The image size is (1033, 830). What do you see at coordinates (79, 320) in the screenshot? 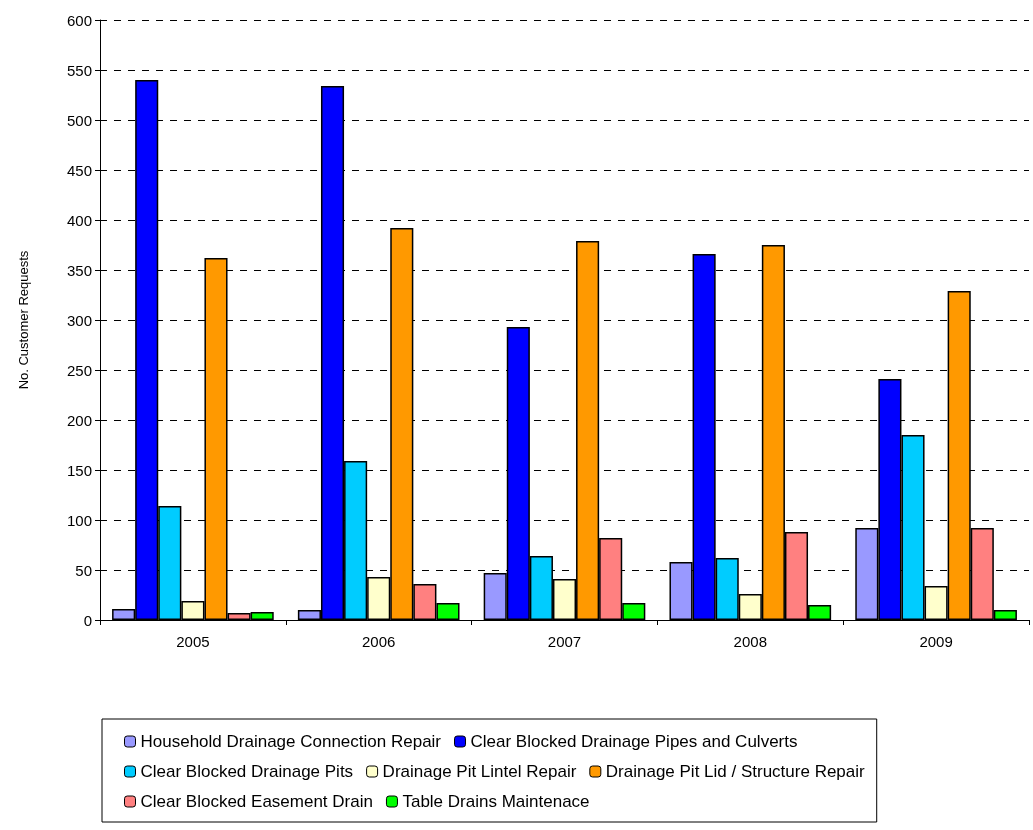
I see `y-tick-label: 300` at bounding box center [79, 320].